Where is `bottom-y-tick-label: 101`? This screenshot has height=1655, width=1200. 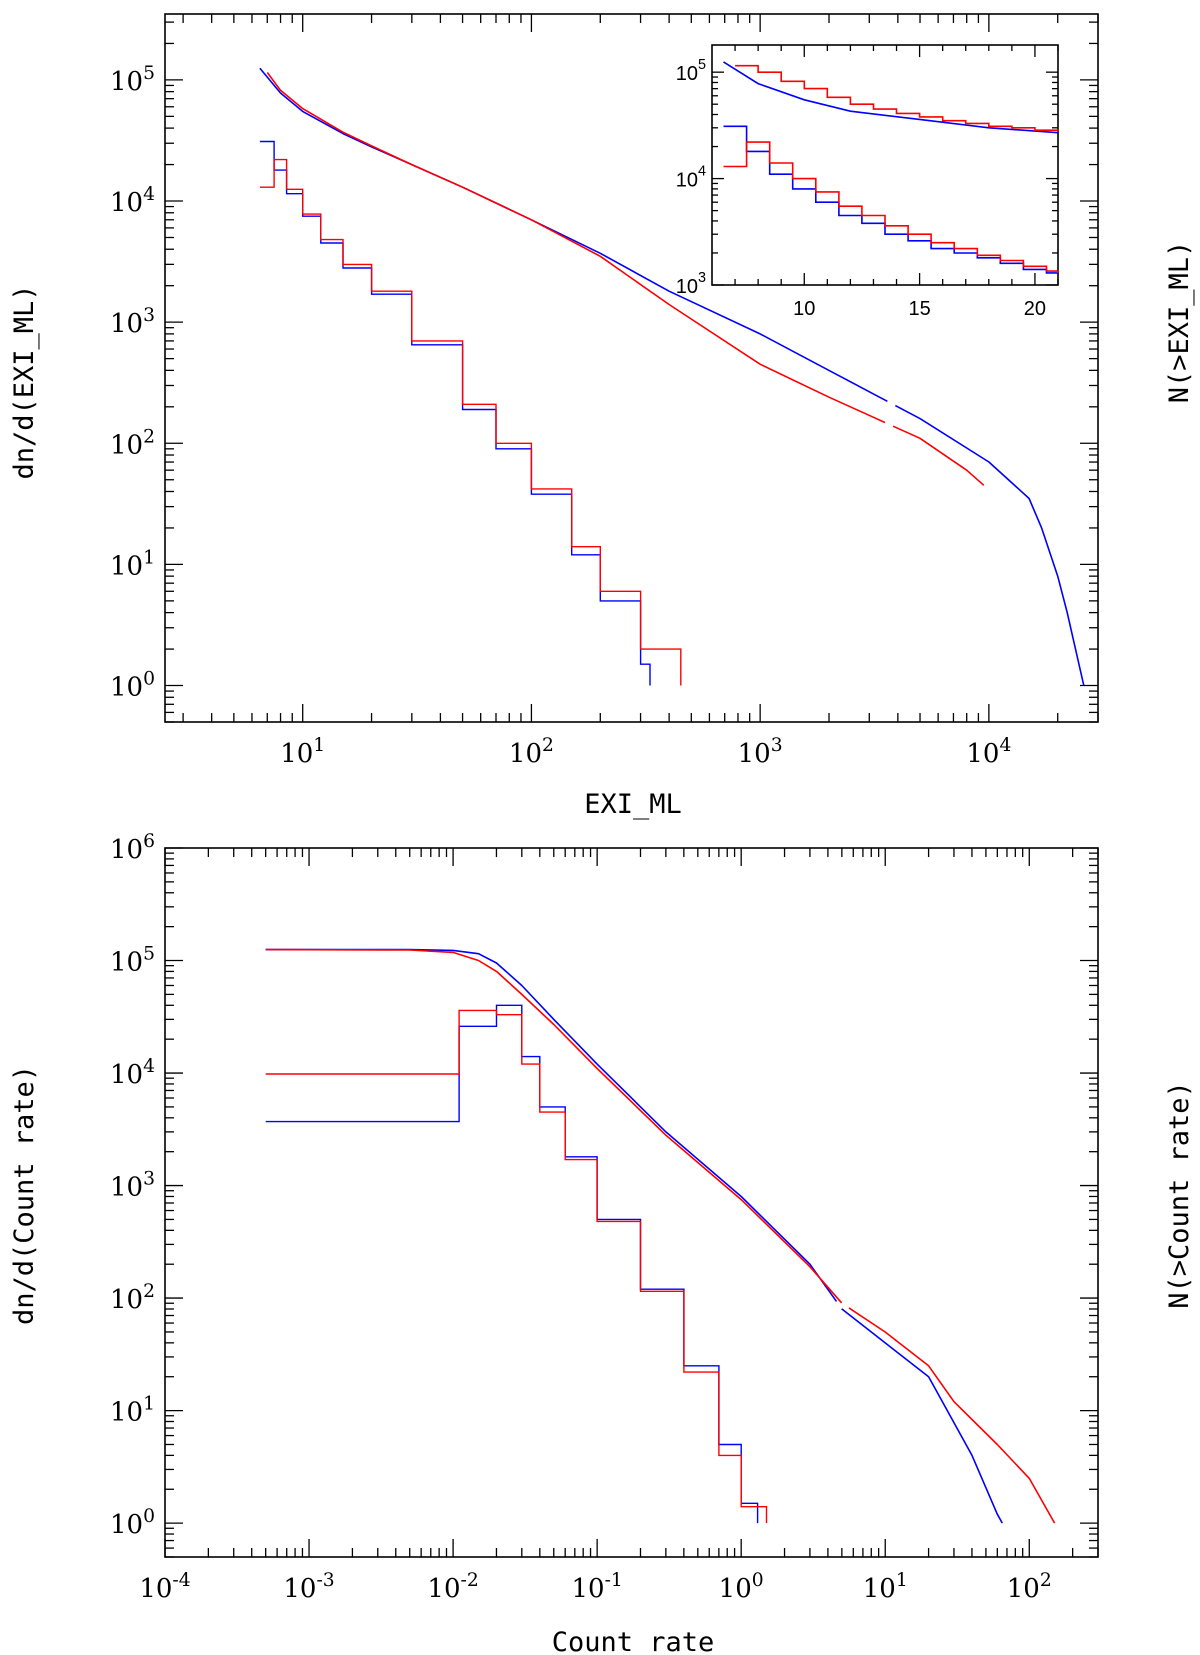 bottom-y-tick-label: 101 is located at coordinates (132, 1411).